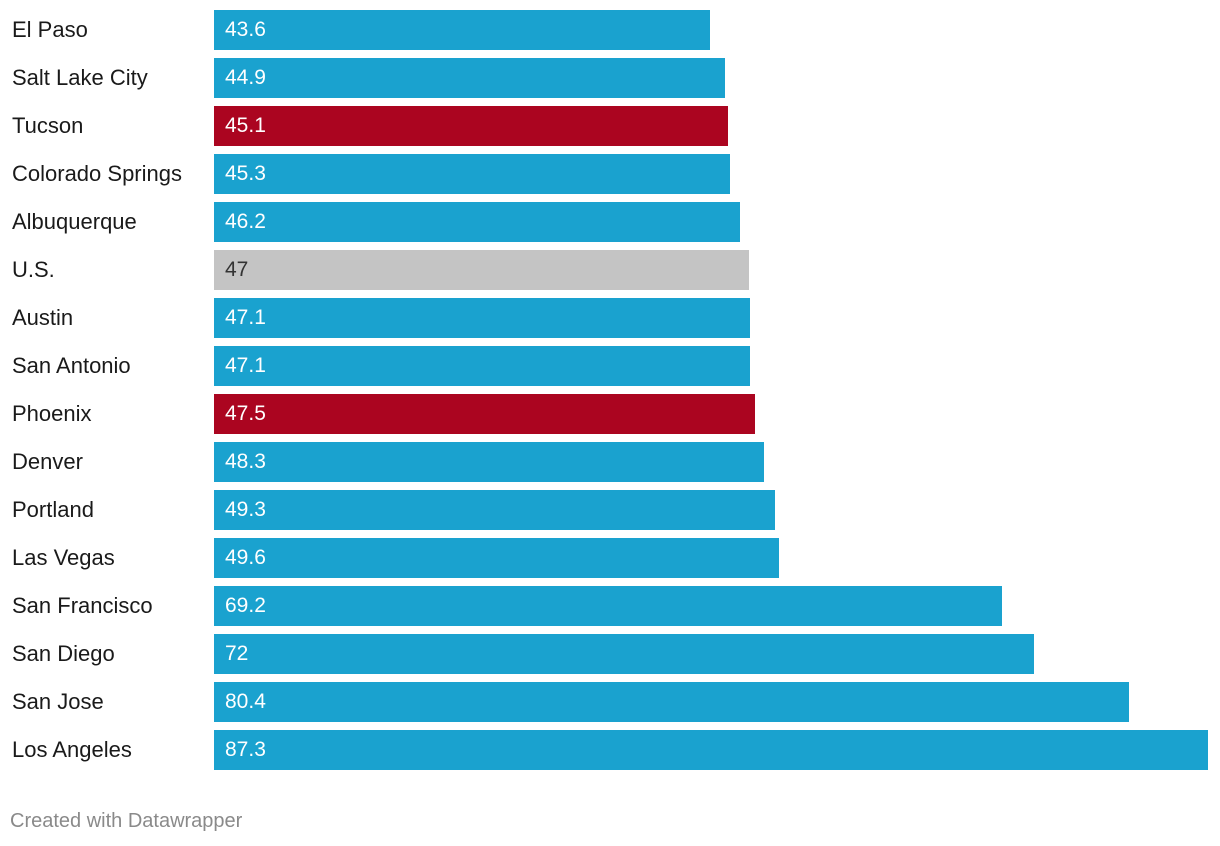  I want to click on category-label: Austin, so click(43, 317).